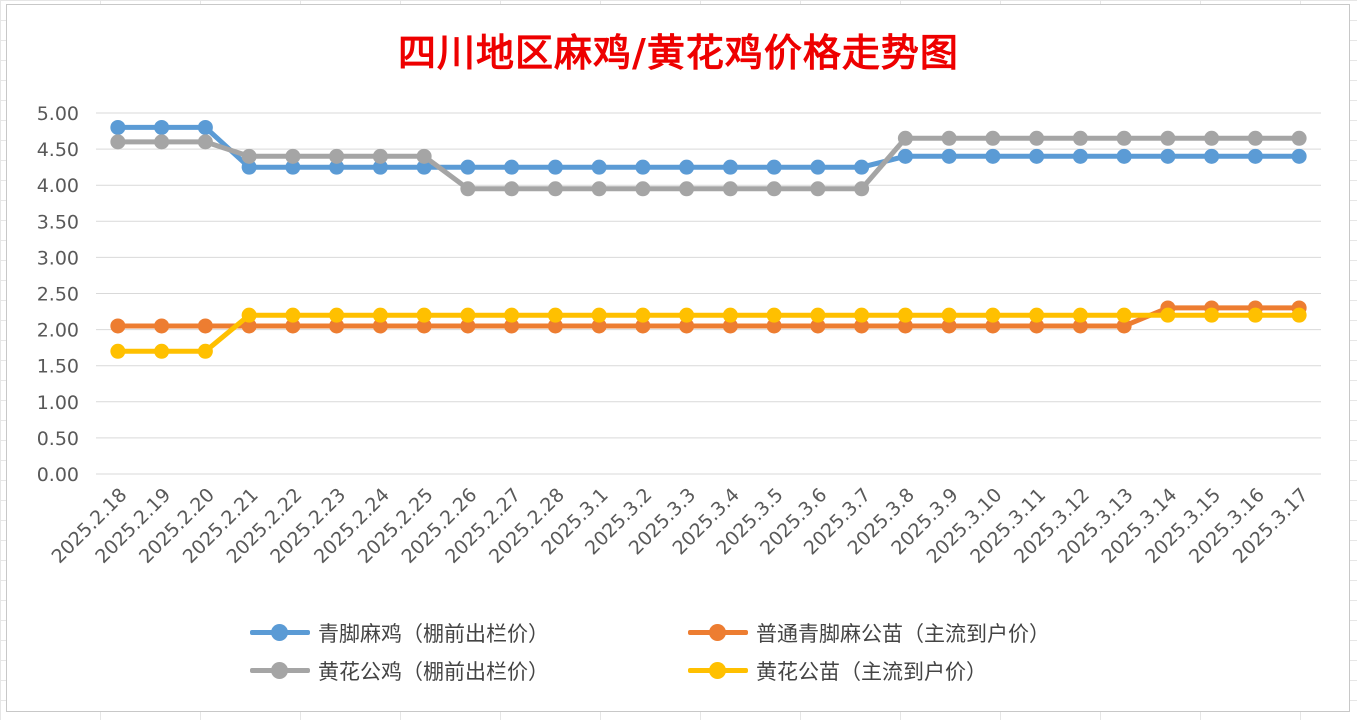 This screenshot has height=720, width=1357. Describe the element at coordinates (678, 52) in the screenshot. I see `chart-title: 四川地区麻鸡/黄花鸡价格走势图` at that location.